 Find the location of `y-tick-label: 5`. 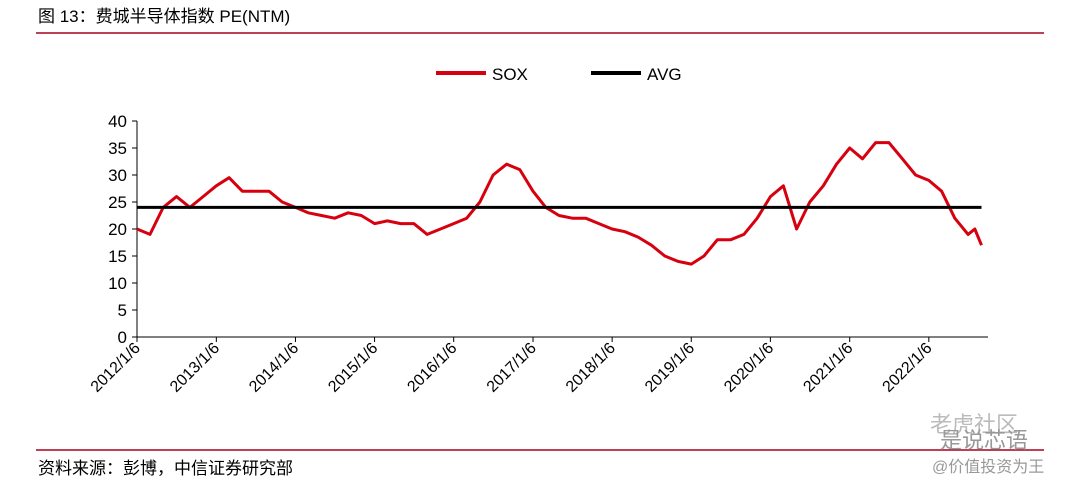

y-tick-label: 5 is located at coordinates (122, 310).